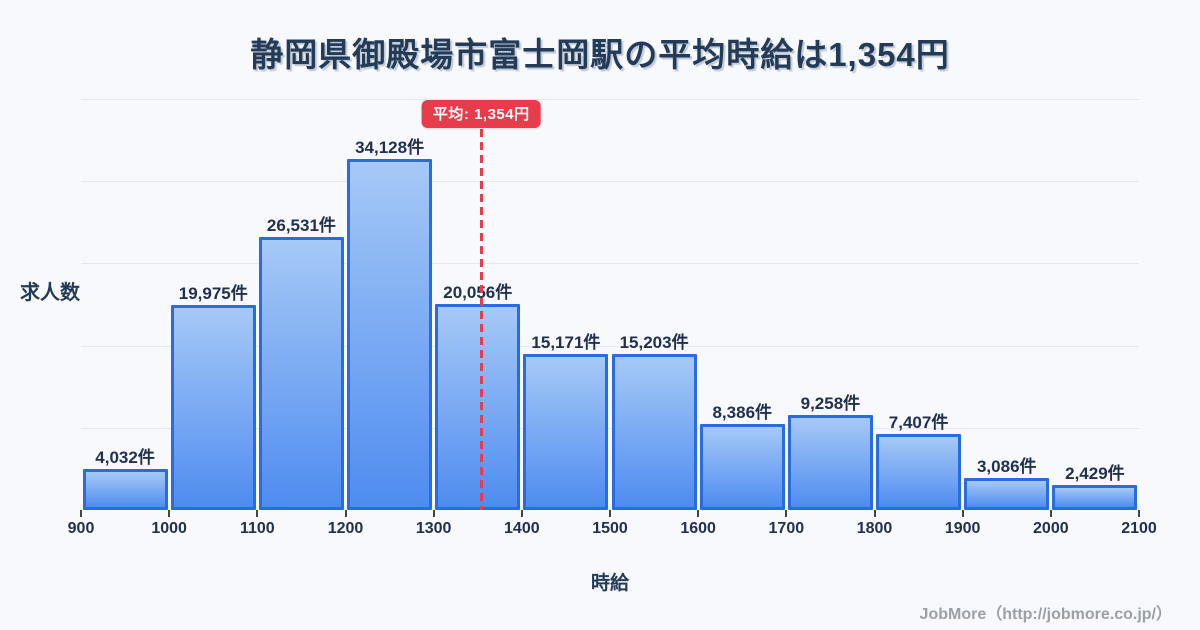 Image resolution: width=1200 pixels, height=630 pixels. I want to click on bar-value-label: 8,386件, so click(742, 412).